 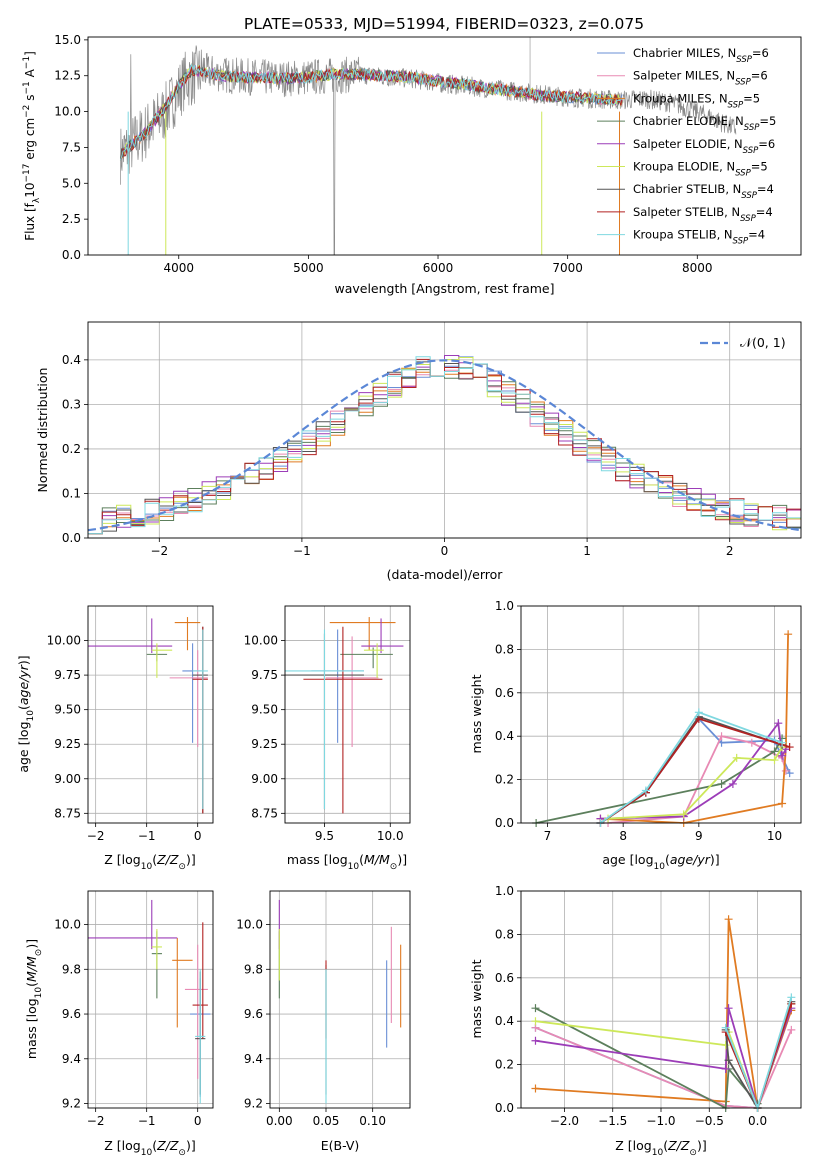 What do you see at coordinates (326, 1121) in the screenshot?
I see `mass_vs_EBV-xtick-label-1: 0.05` at bounding box center [326, 1121].